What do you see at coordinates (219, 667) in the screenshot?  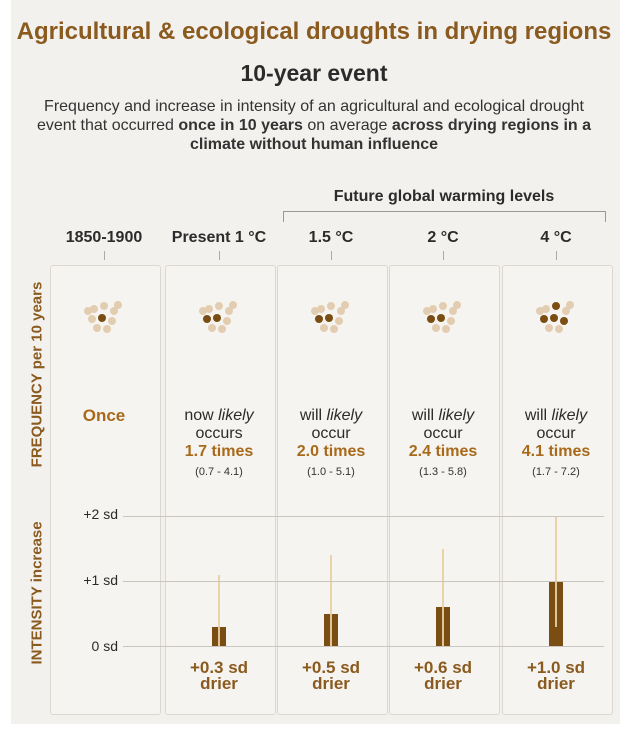 I see `intensity-value: +0.3 sd` at bounding box center [219, 667].